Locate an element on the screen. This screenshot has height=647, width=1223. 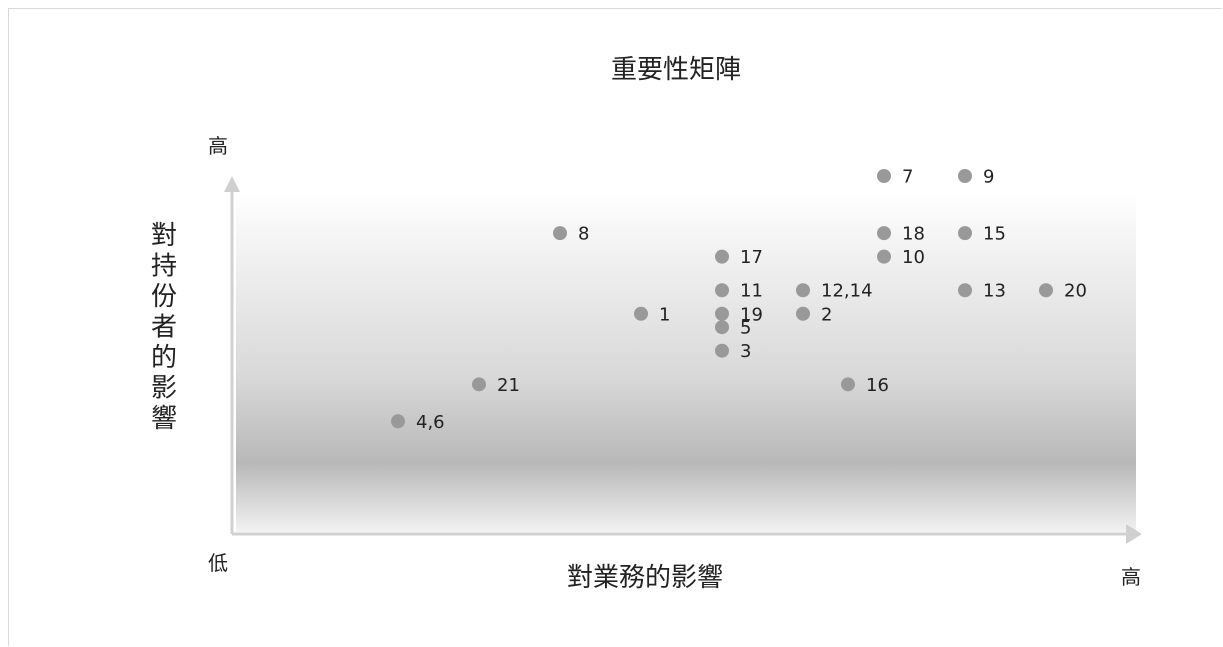
data-point: 5 is located at coordinates (733, 328).